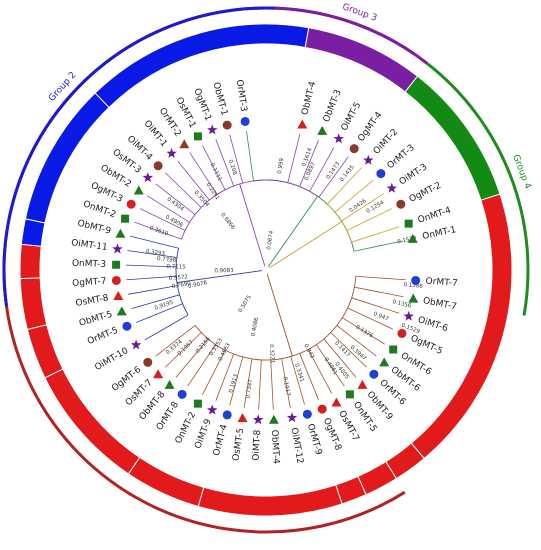 This screenshot has width=541, height=550. What do you see at coordinates (203, 434) in the screenshot?
I see `leaf-label: OiMT-9` at bounding box center [203, 434].